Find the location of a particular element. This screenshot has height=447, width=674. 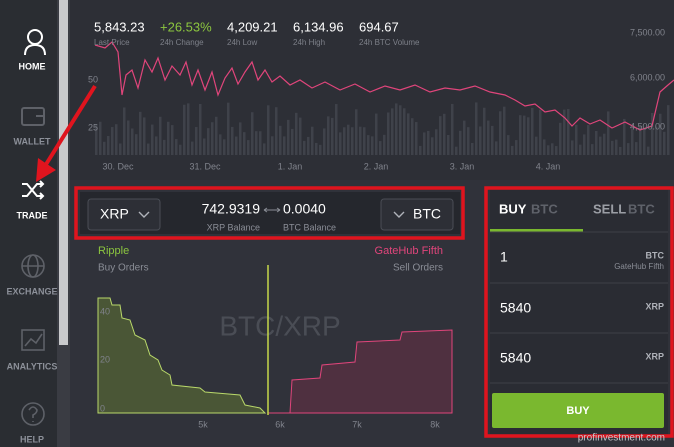

price-input: 5840 is located at coordinates (515, 308).